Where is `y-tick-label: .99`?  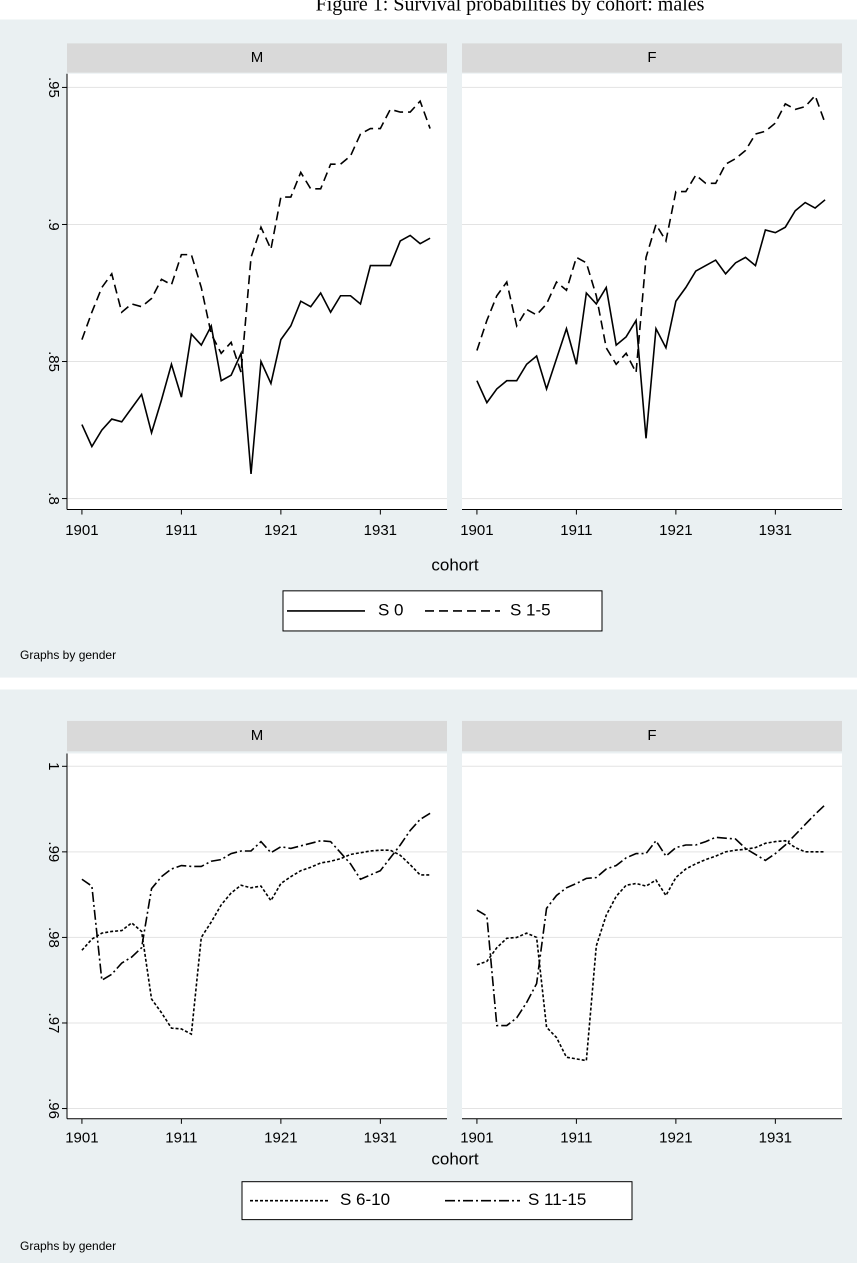
y-tick-label: .99 is located at coordinates (53, 851).